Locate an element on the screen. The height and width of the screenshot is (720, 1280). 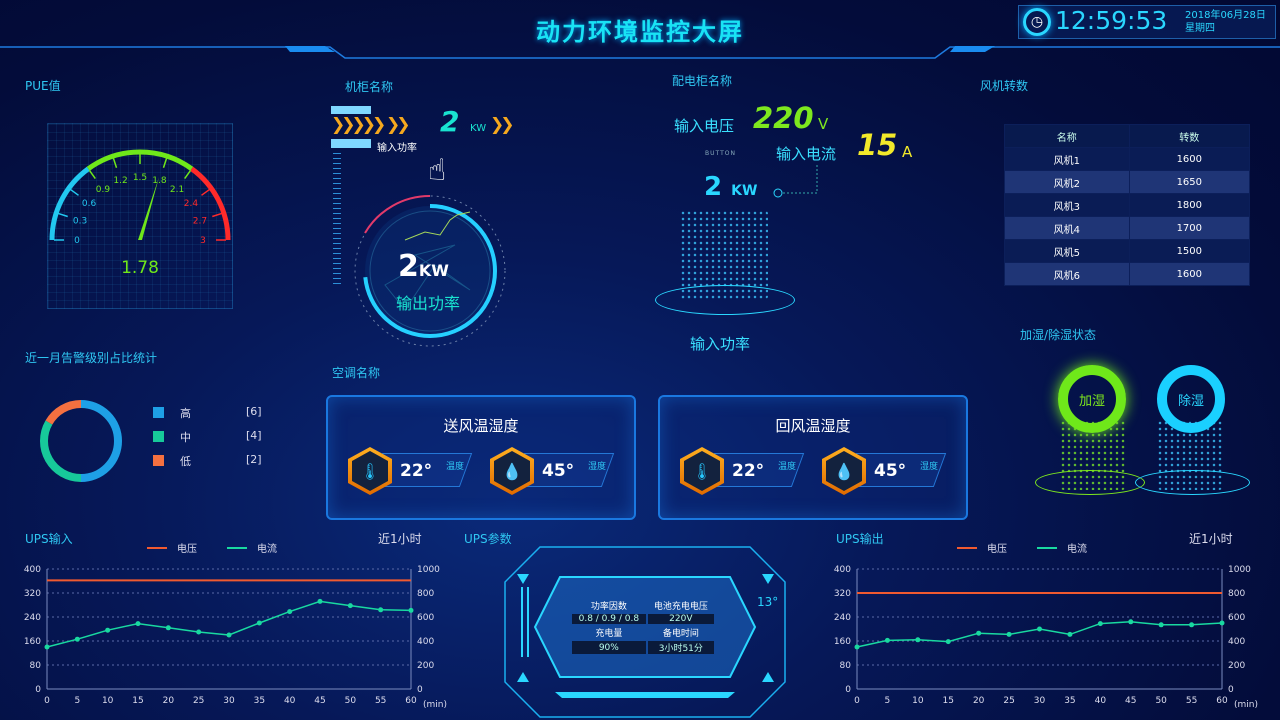
y-left-tick-label: 80 is located at coordinates (36, 666).